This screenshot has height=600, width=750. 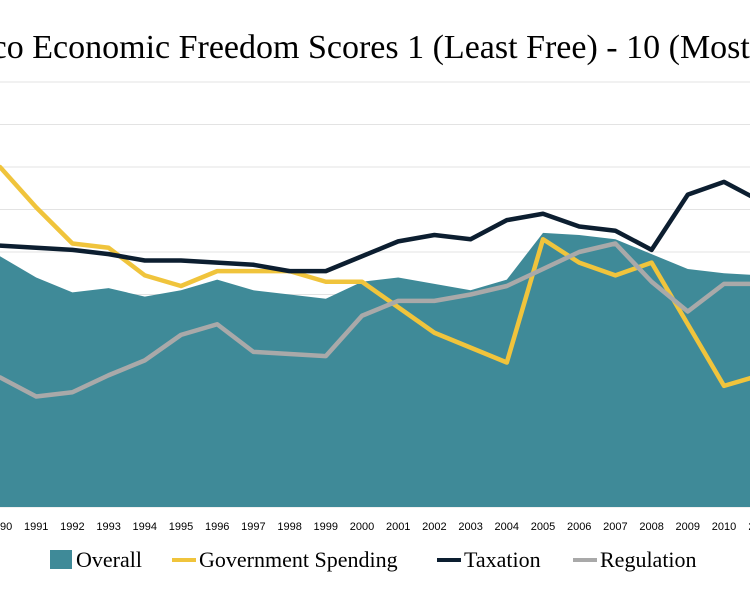 I want to click on x-tick-label: 2006, so click(x=579, y=527).